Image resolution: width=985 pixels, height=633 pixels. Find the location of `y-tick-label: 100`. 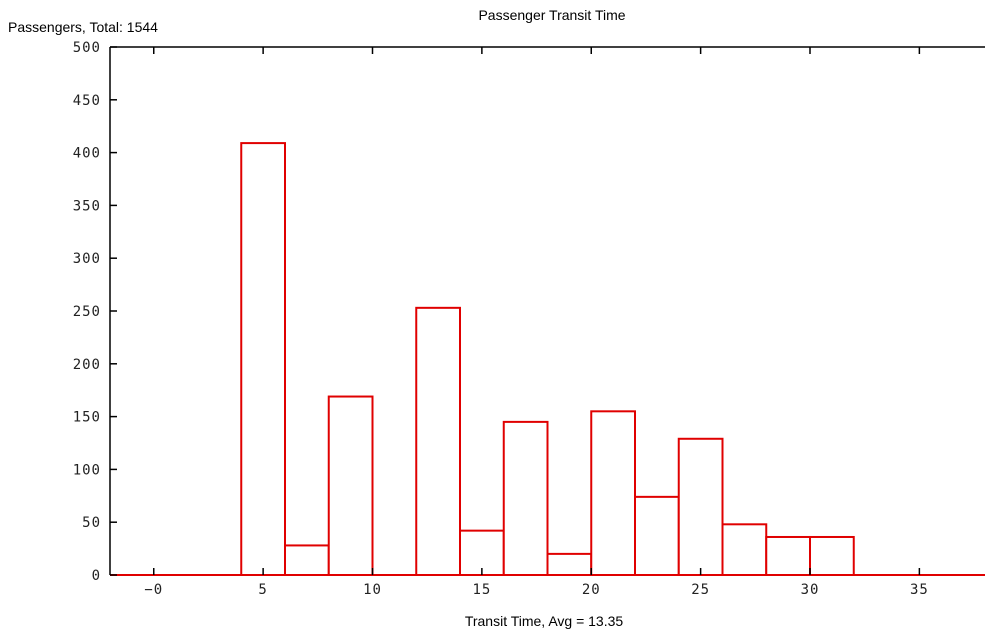

y-tick-label: 100 is located at coordinates (87, 470).